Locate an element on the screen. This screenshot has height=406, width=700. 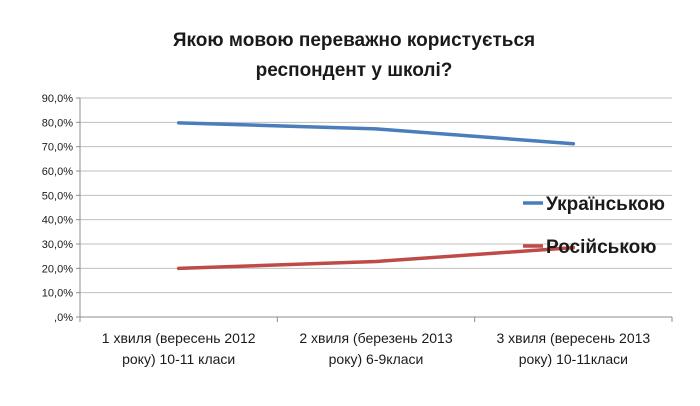
x-tick-label: 2 хвиля (березень 2013 року) 6-9класи is located at coordinates (375, 348).